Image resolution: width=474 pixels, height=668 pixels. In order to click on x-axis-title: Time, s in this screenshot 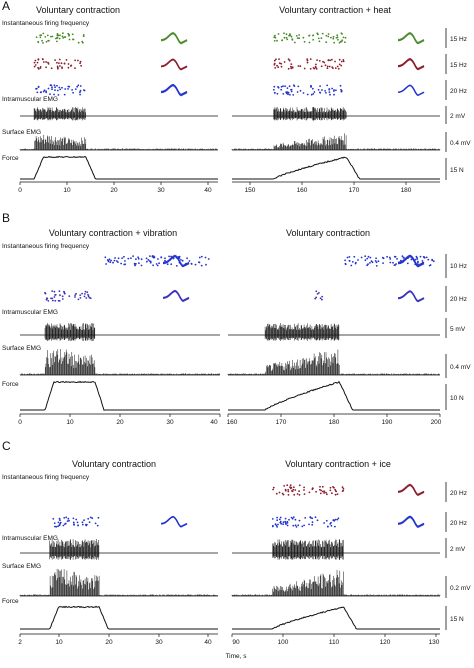, I will do `click(236, 656)`.